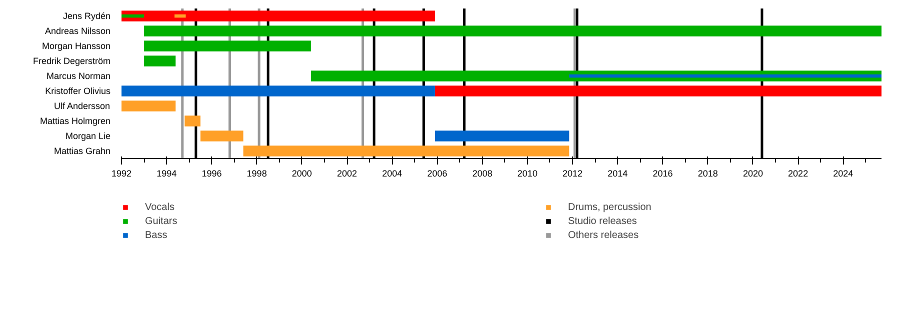 The image size is (900, 334). I want to click on x-tick-label: 2004, so click(392, 173).